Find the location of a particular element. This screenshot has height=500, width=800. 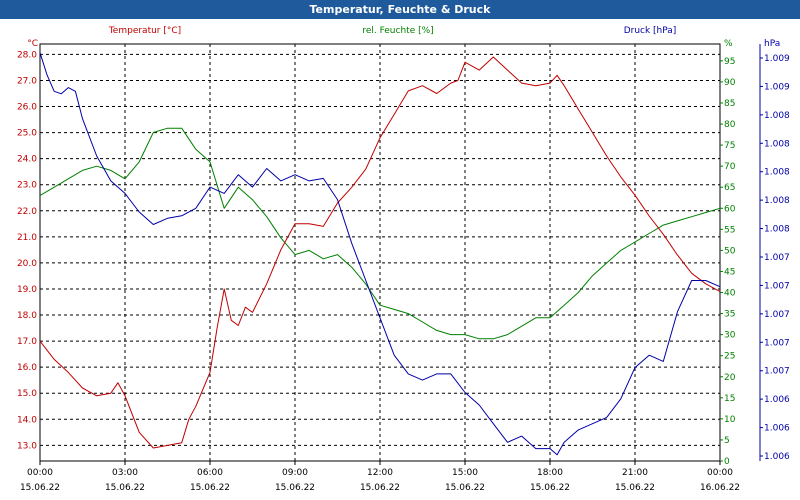

humidity-tick-label: 0 is located at coordinates (727, 462).